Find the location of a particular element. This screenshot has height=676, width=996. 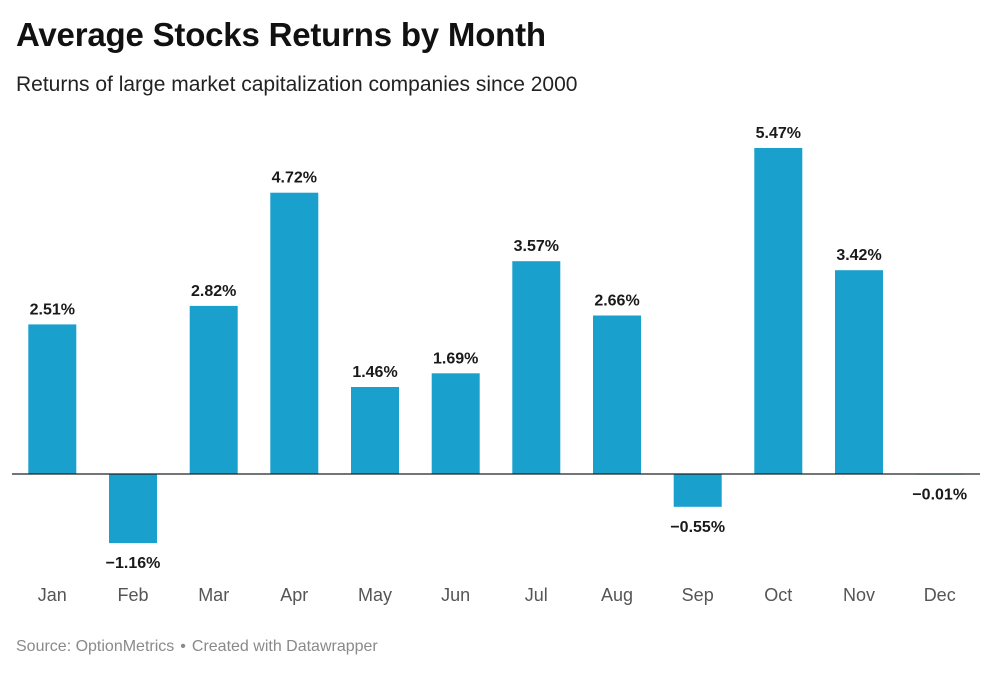

x-tick-label-jul: Jul is located at coordinates (536, 595).